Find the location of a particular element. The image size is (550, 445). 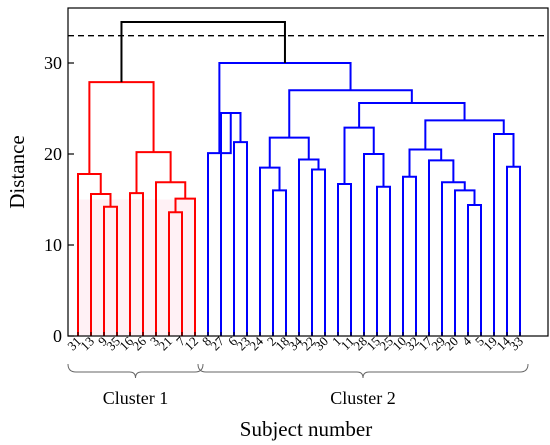

cluster-1-fill-group is located at coordinates (136, 267).